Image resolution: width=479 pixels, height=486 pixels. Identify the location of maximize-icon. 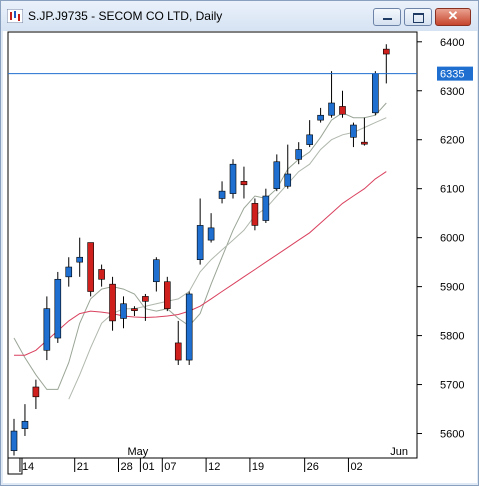
(418, 18).